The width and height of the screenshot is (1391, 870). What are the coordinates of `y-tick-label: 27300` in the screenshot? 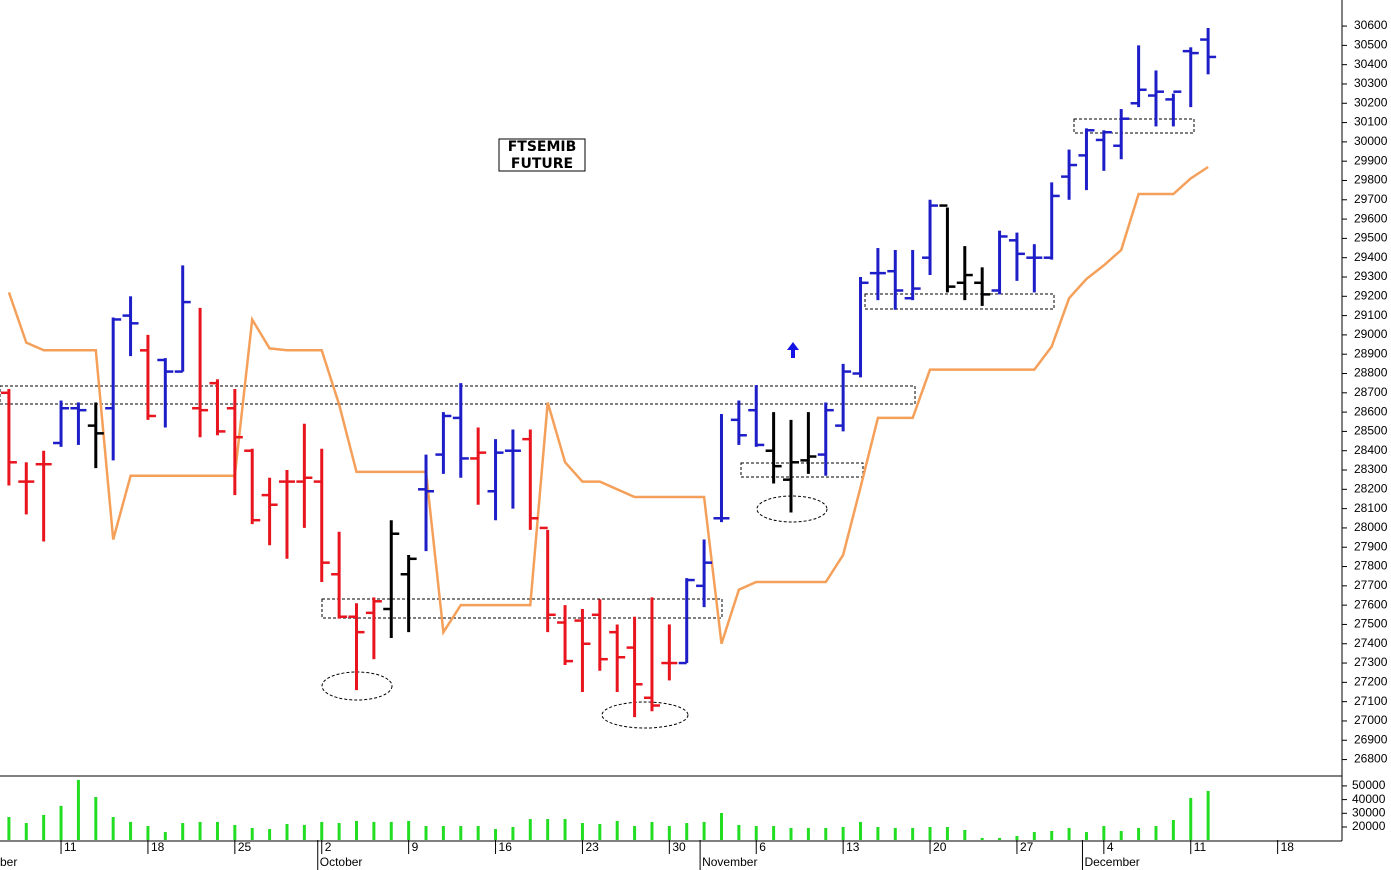 It's located at (1371, 662).